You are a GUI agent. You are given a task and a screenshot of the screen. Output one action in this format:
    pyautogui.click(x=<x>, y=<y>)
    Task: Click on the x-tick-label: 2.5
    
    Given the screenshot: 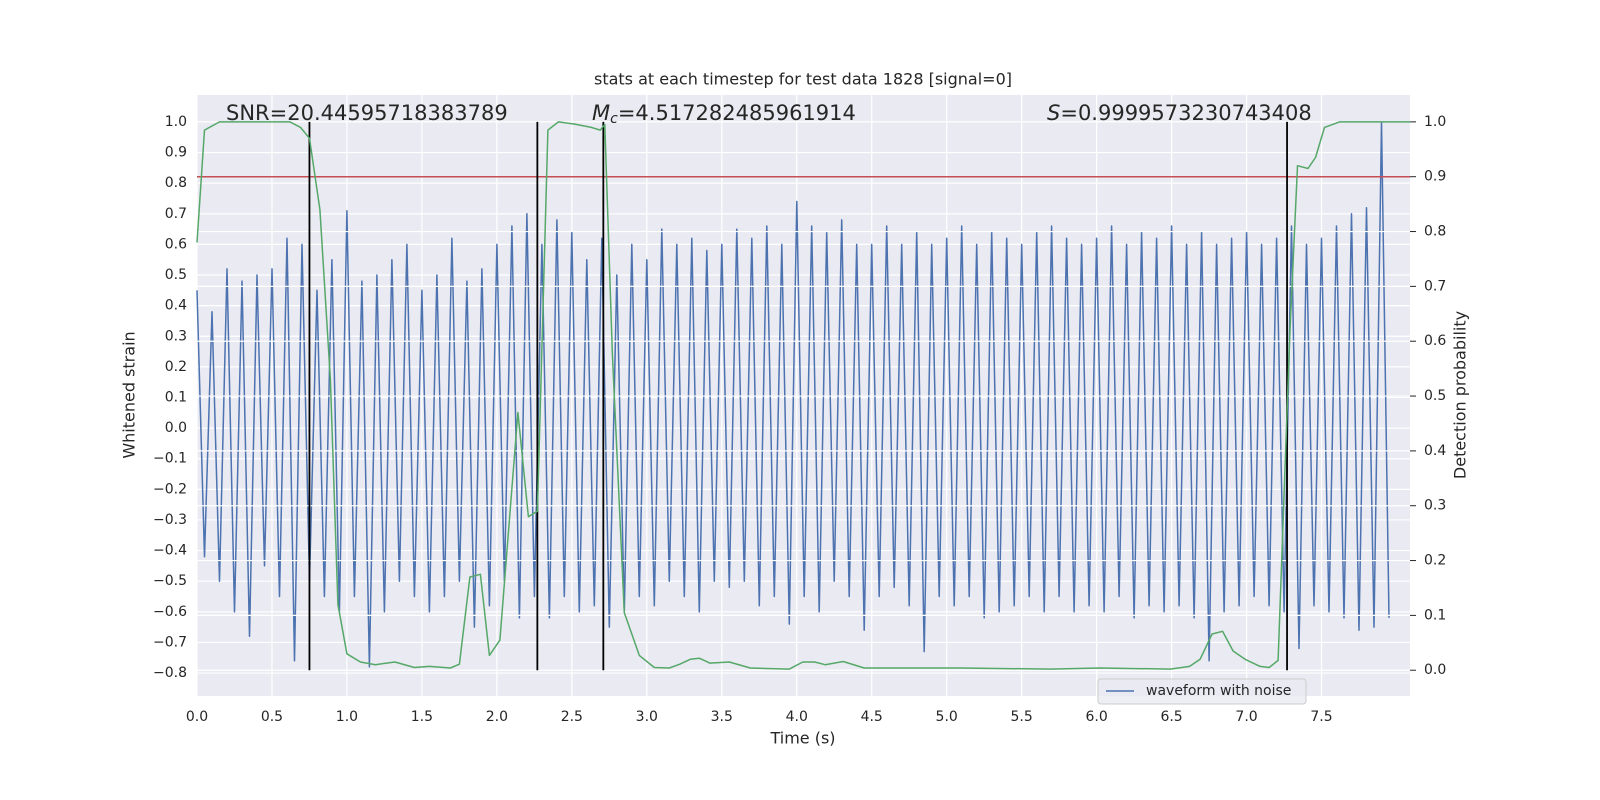 What is the action you would take?
    pyautogui.click(x=572, y=717)
    